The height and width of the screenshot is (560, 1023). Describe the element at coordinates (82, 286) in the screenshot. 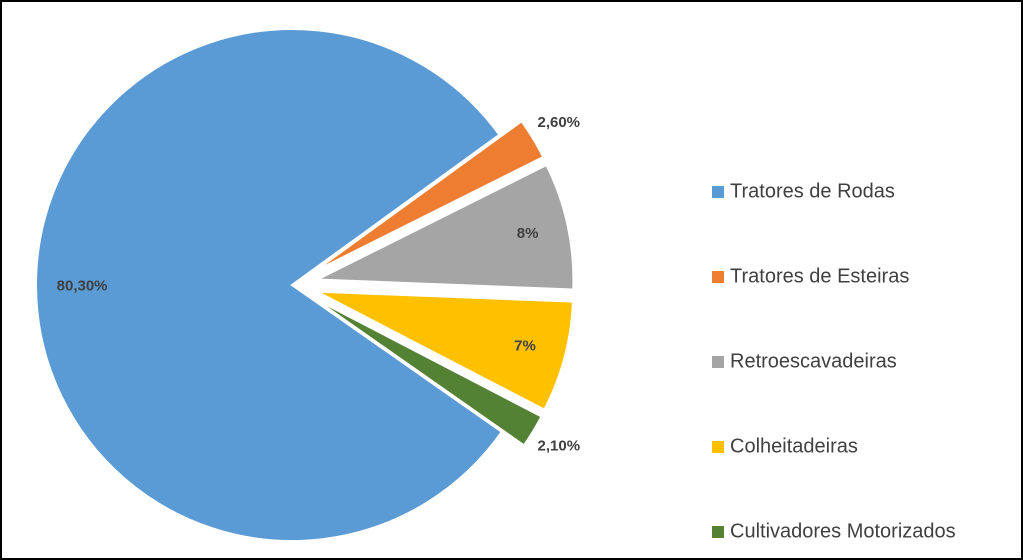

I see `data-label: 80,30%` at that location.